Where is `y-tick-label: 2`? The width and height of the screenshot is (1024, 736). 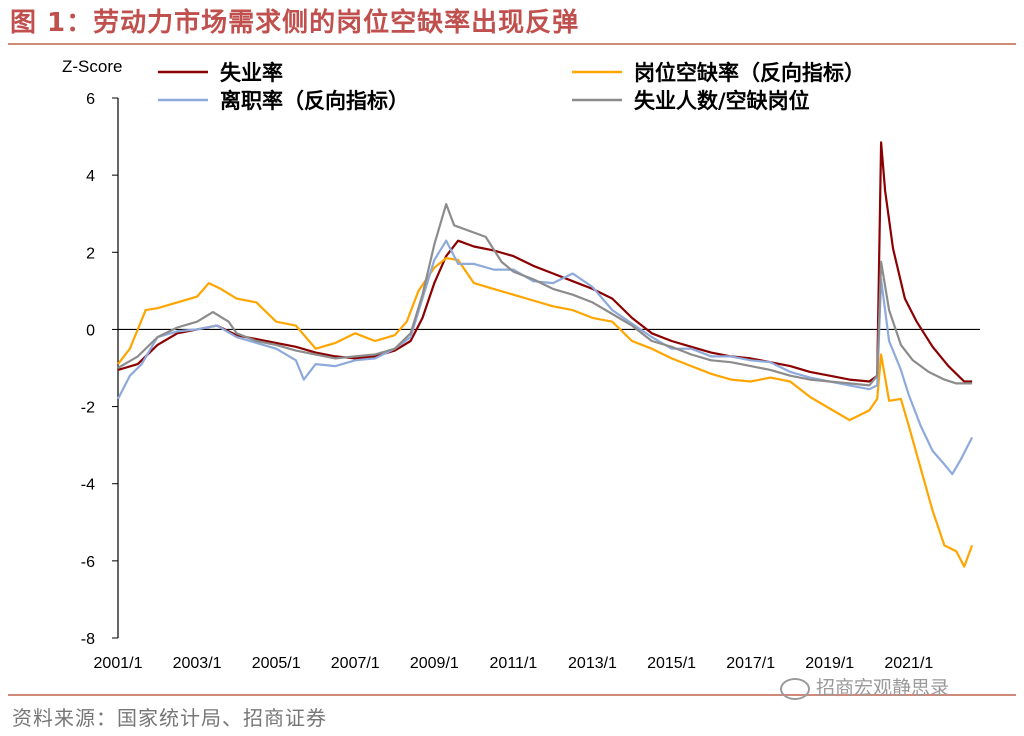
y-tick-label: 2 is located at coordinates (90, 253).